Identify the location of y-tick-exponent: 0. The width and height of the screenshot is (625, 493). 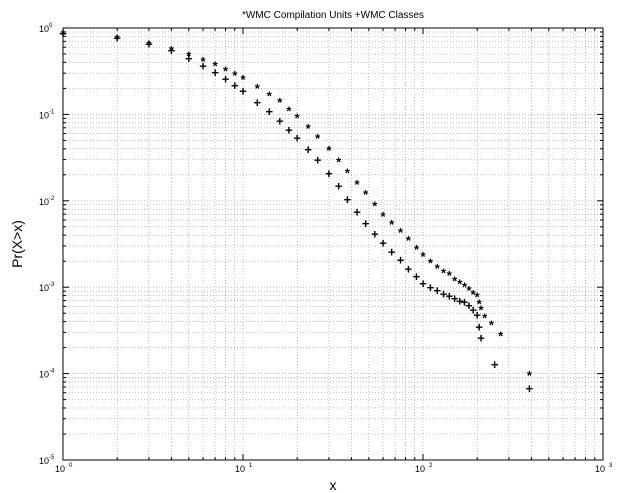
(51, 26).